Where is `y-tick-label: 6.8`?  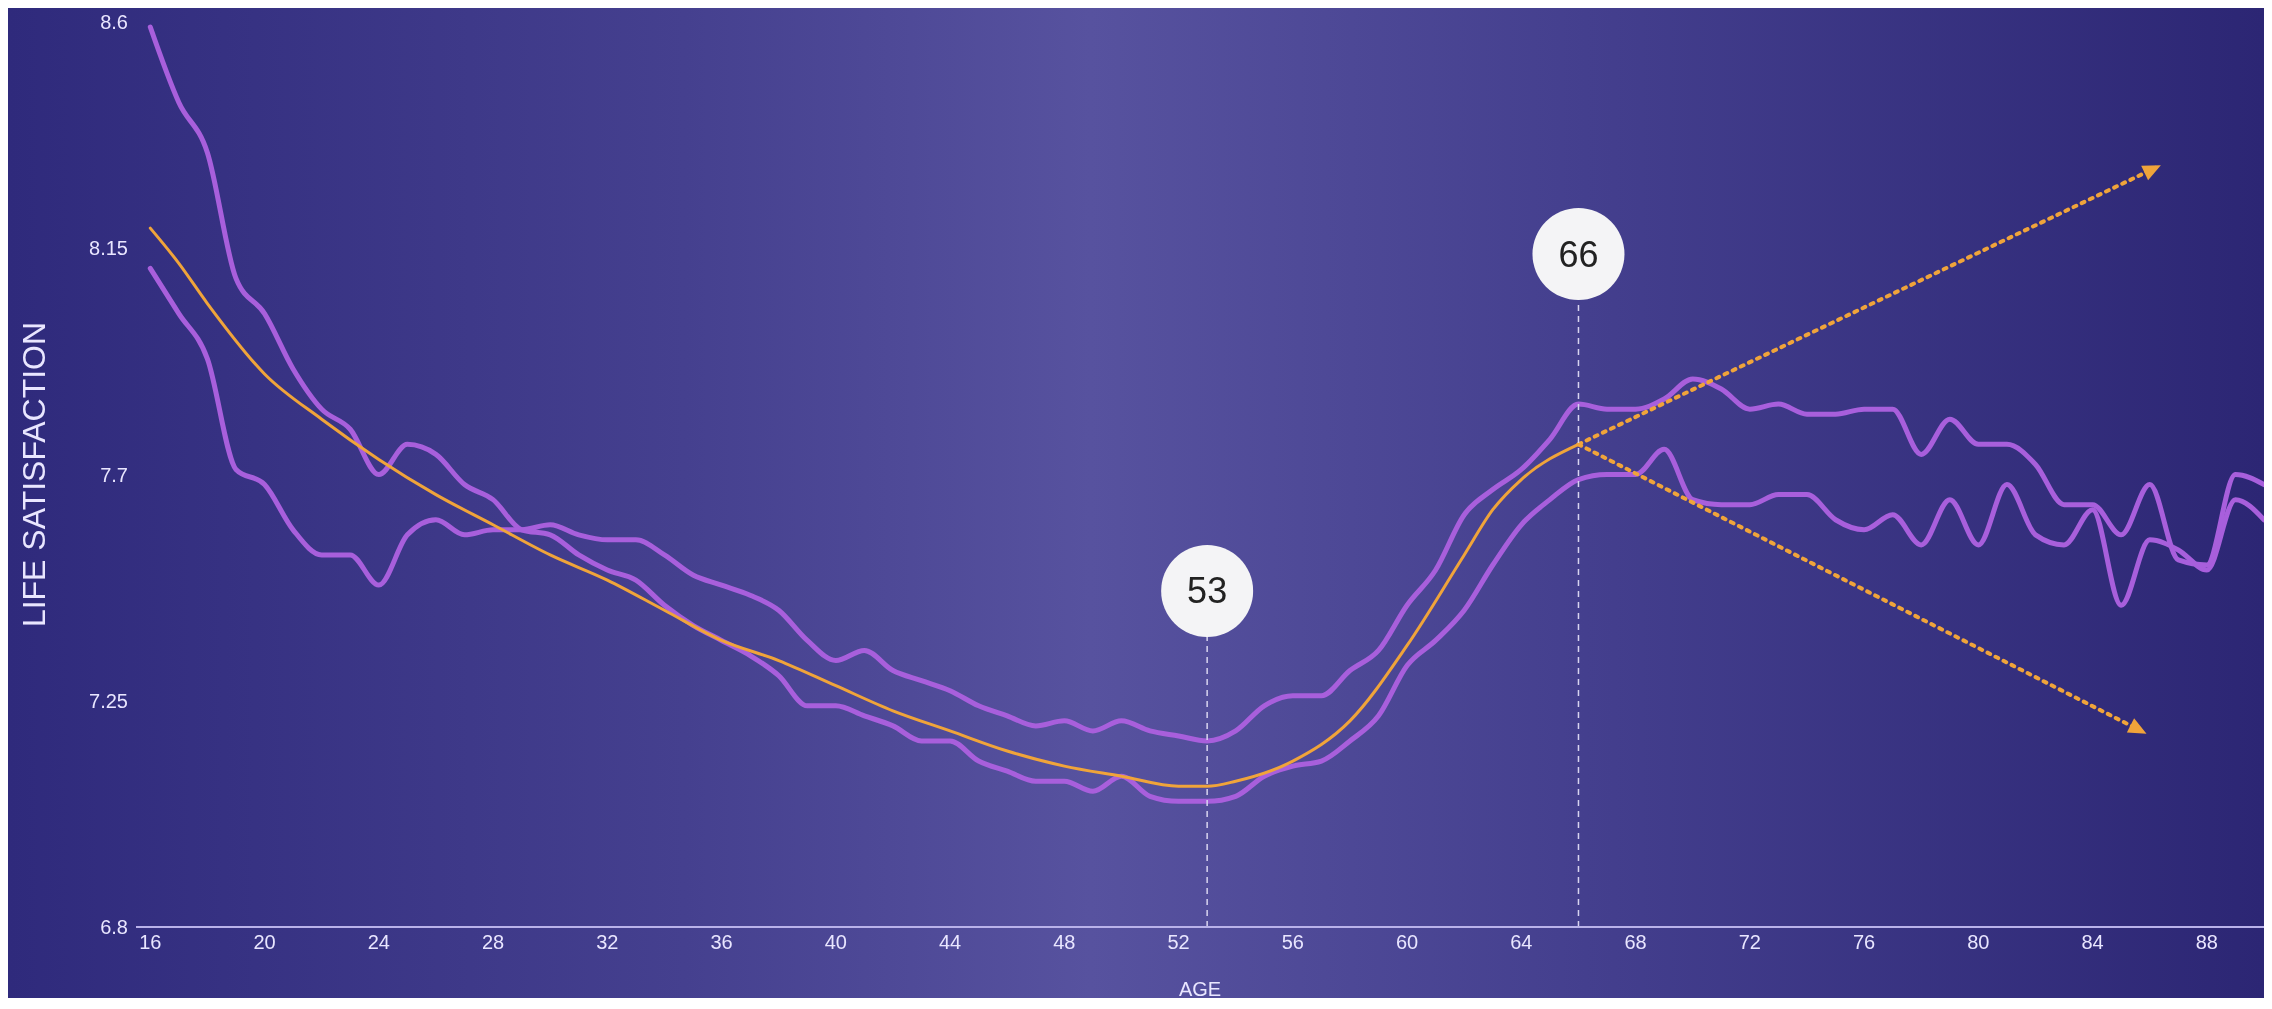 y-tick-label: 6.8 is located at coordinates (114, 927).